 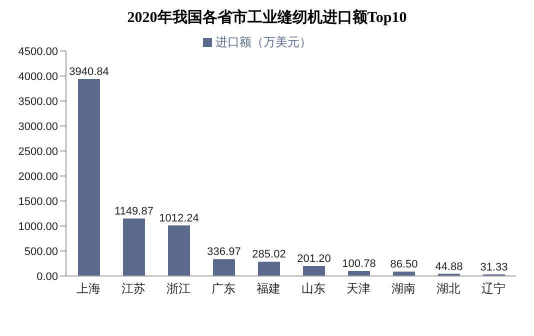 I want to click on y-tick-label: 3000.00, so click(x=38, y=126).